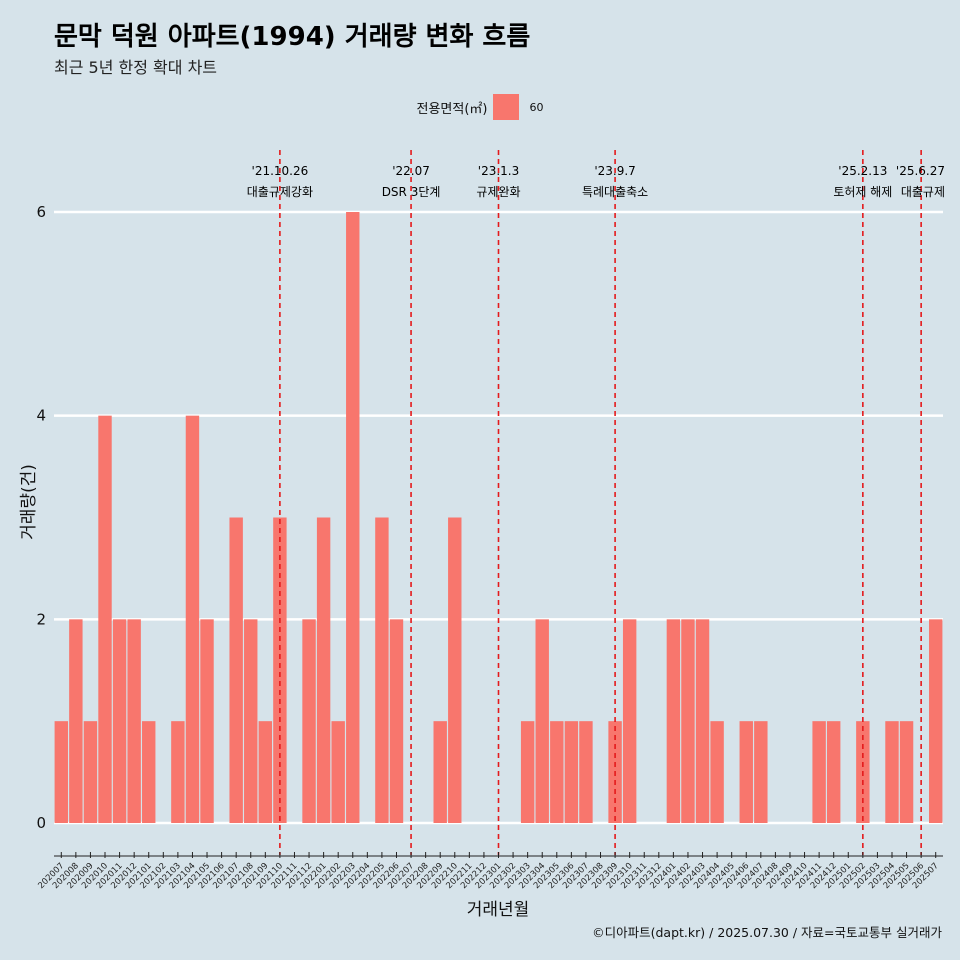  I want to click on legend: 전용면적(㎡) 60, so click(480, 107).